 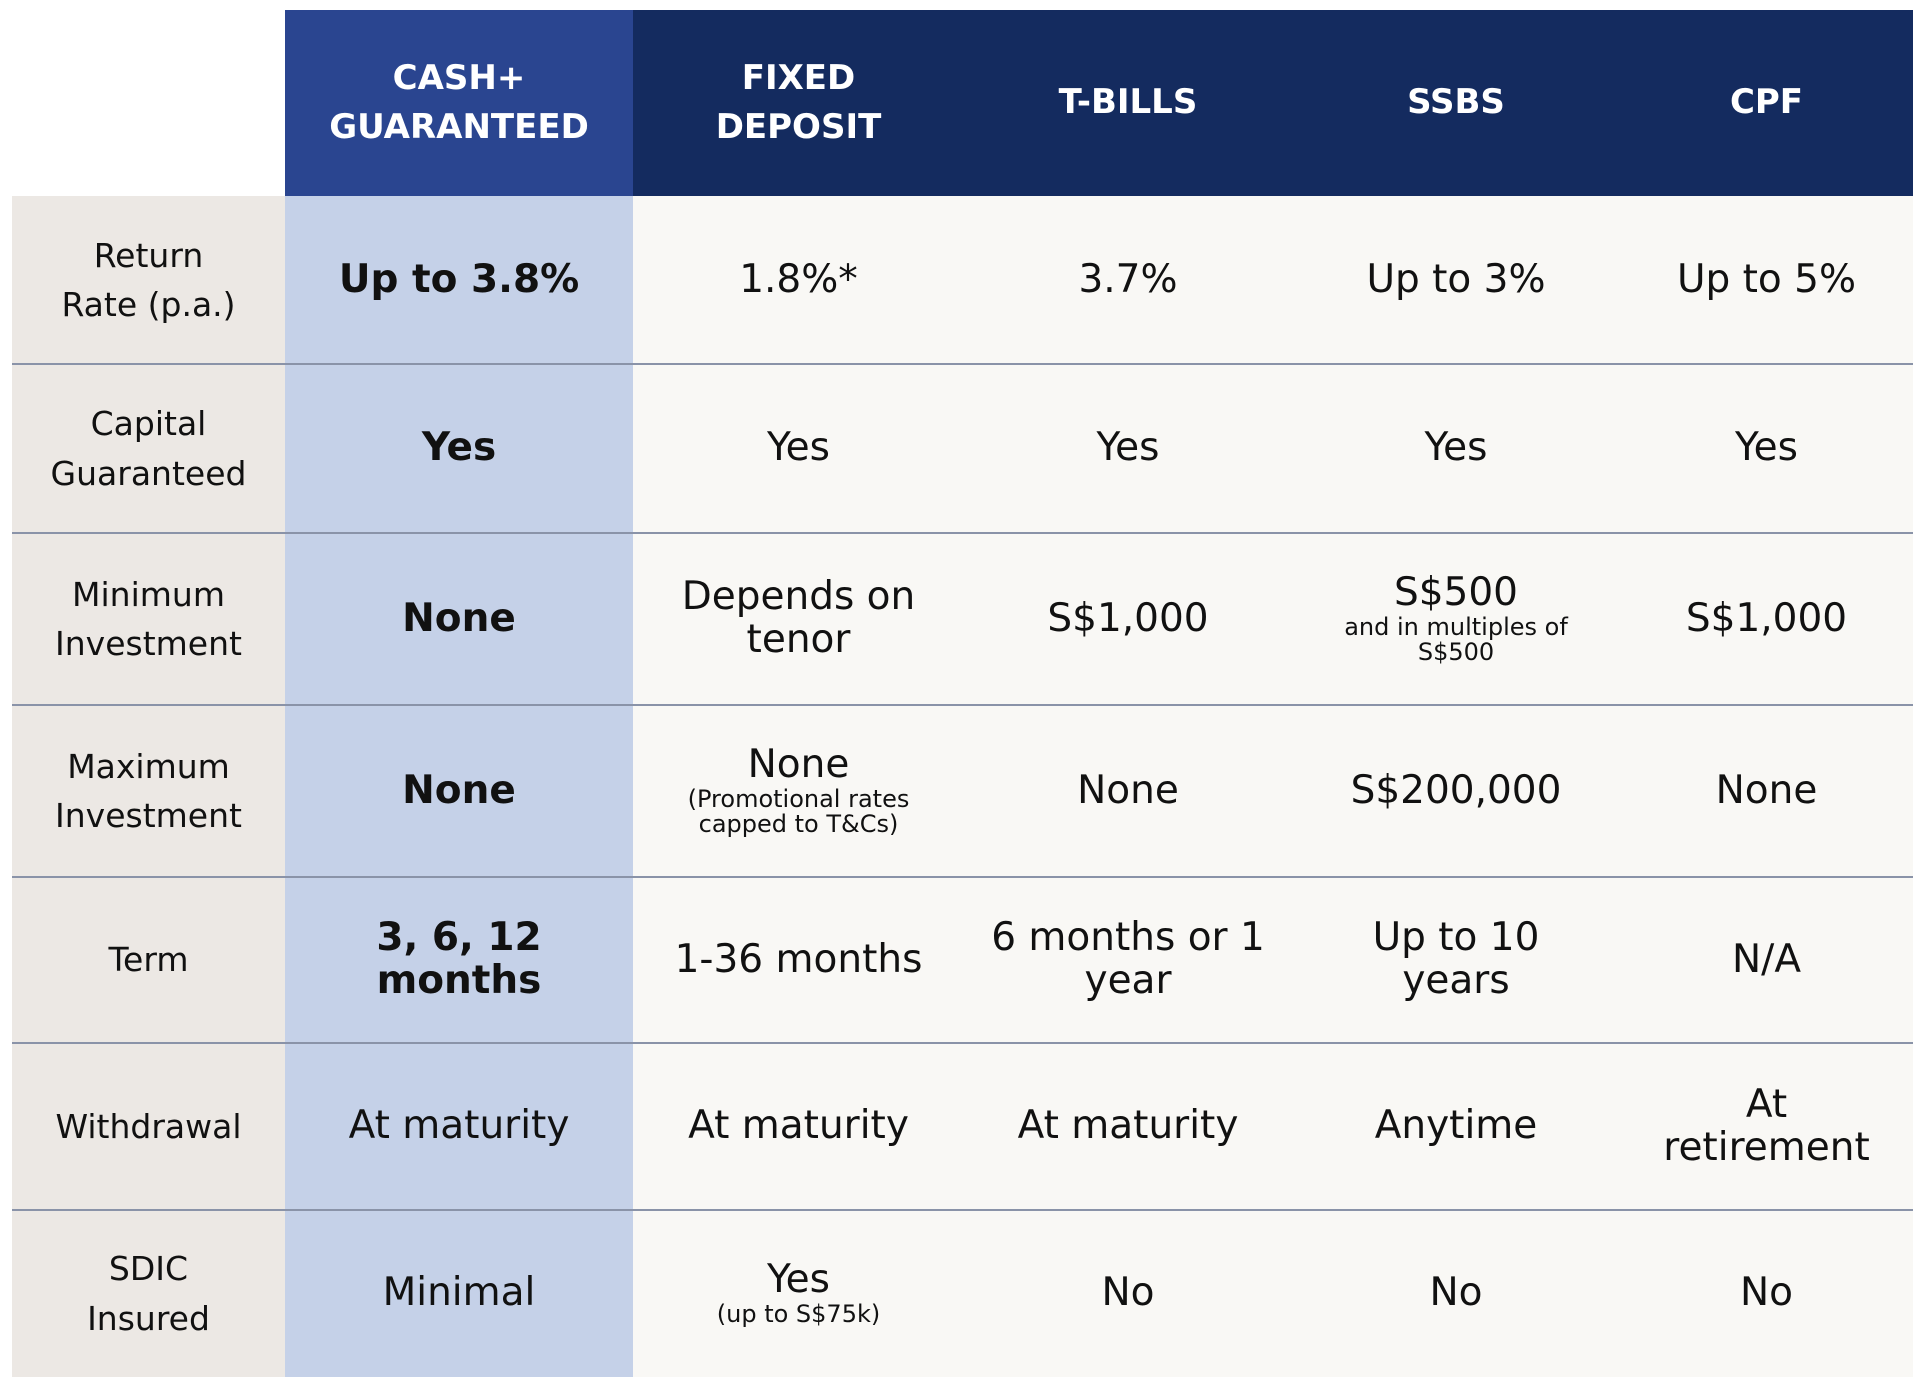 I want to click on cell-text: Depends on tenor, so click(x=798, y=618).